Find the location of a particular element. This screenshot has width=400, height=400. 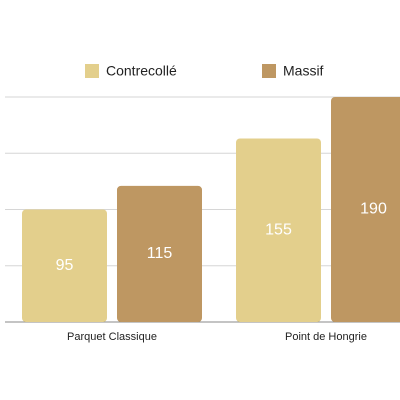

x-tick-label: Point de Hongrie is located at coordinates (326, 337).